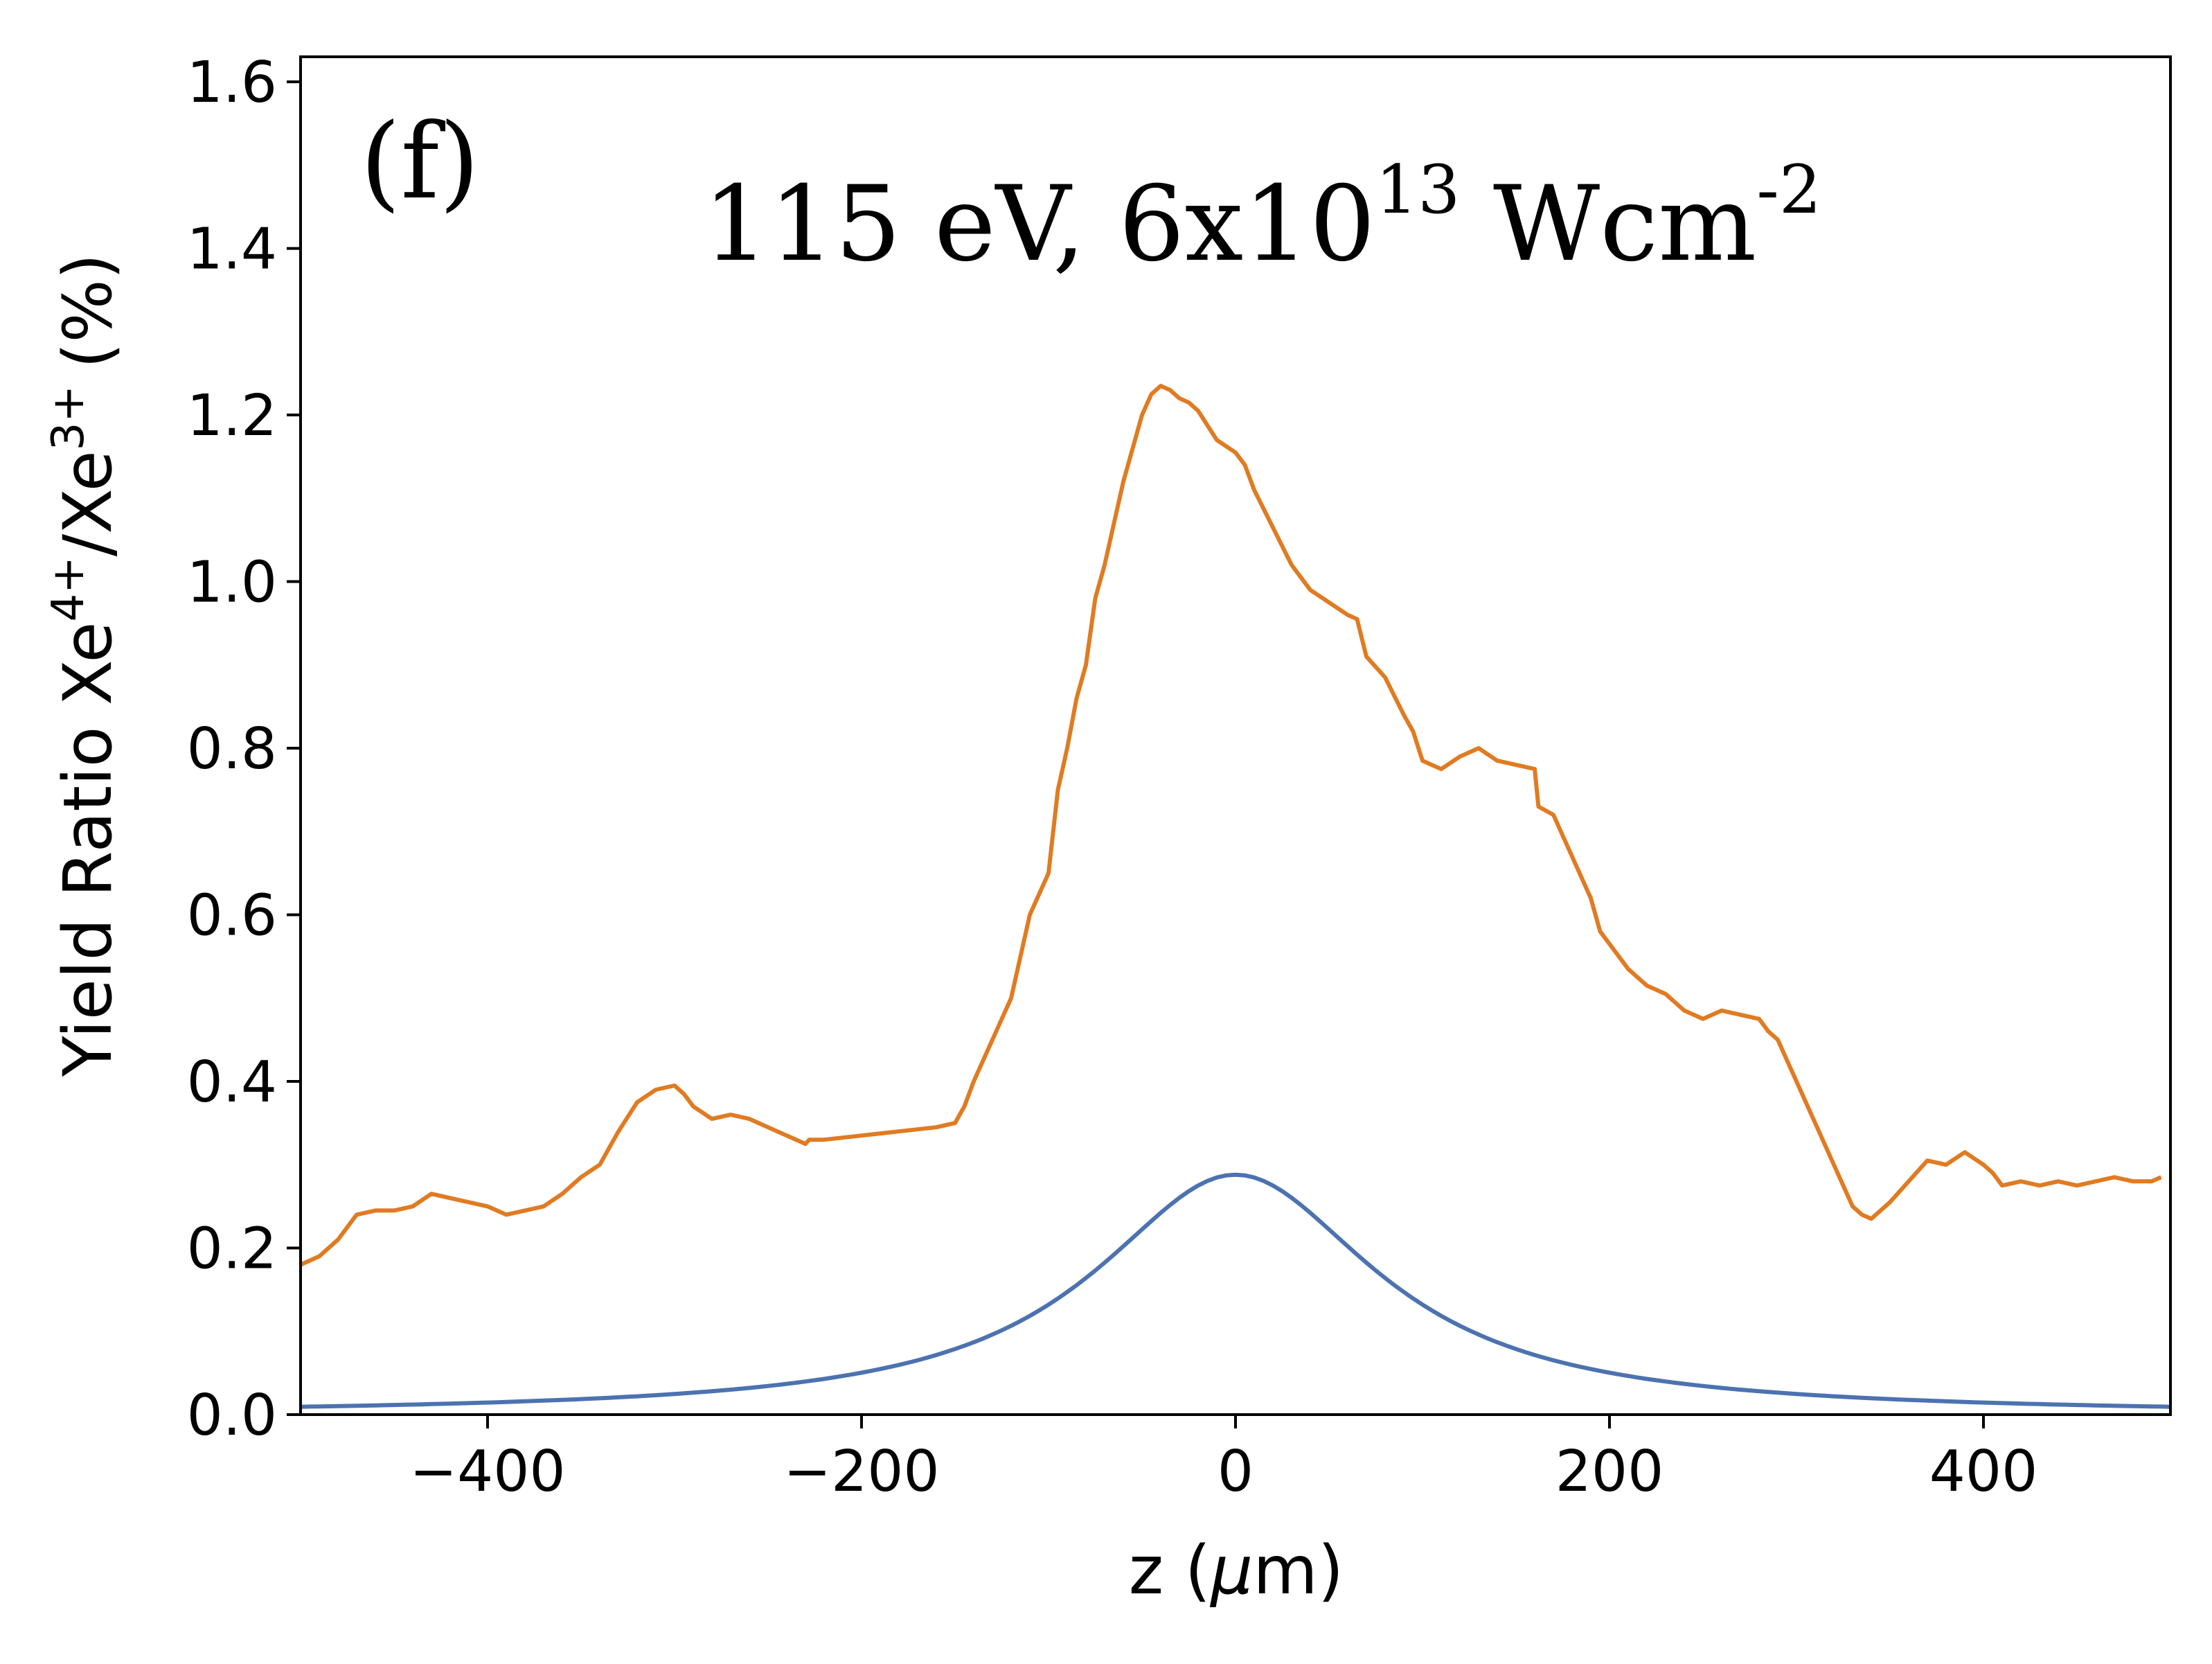 This screenshot has width=2212, height=1664. I want to click on y-axis-title-suffix: (%), so click(88, 311).